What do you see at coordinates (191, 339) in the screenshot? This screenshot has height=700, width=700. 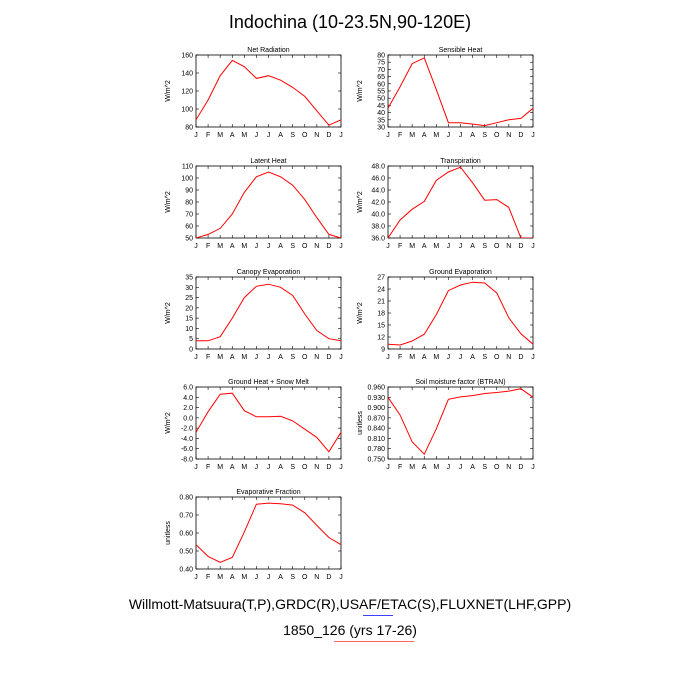 I see `y-tick-label: 5` at bounding box center [191, 339].